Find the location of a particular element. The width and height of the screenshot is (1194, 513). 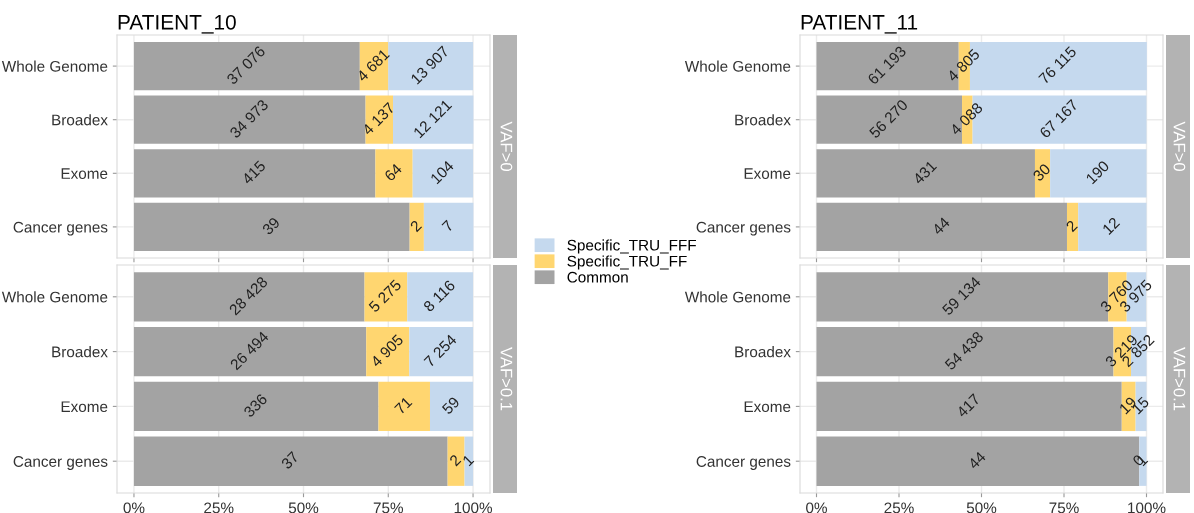

annotation: 13 907 is located at coordinates (430, 65).